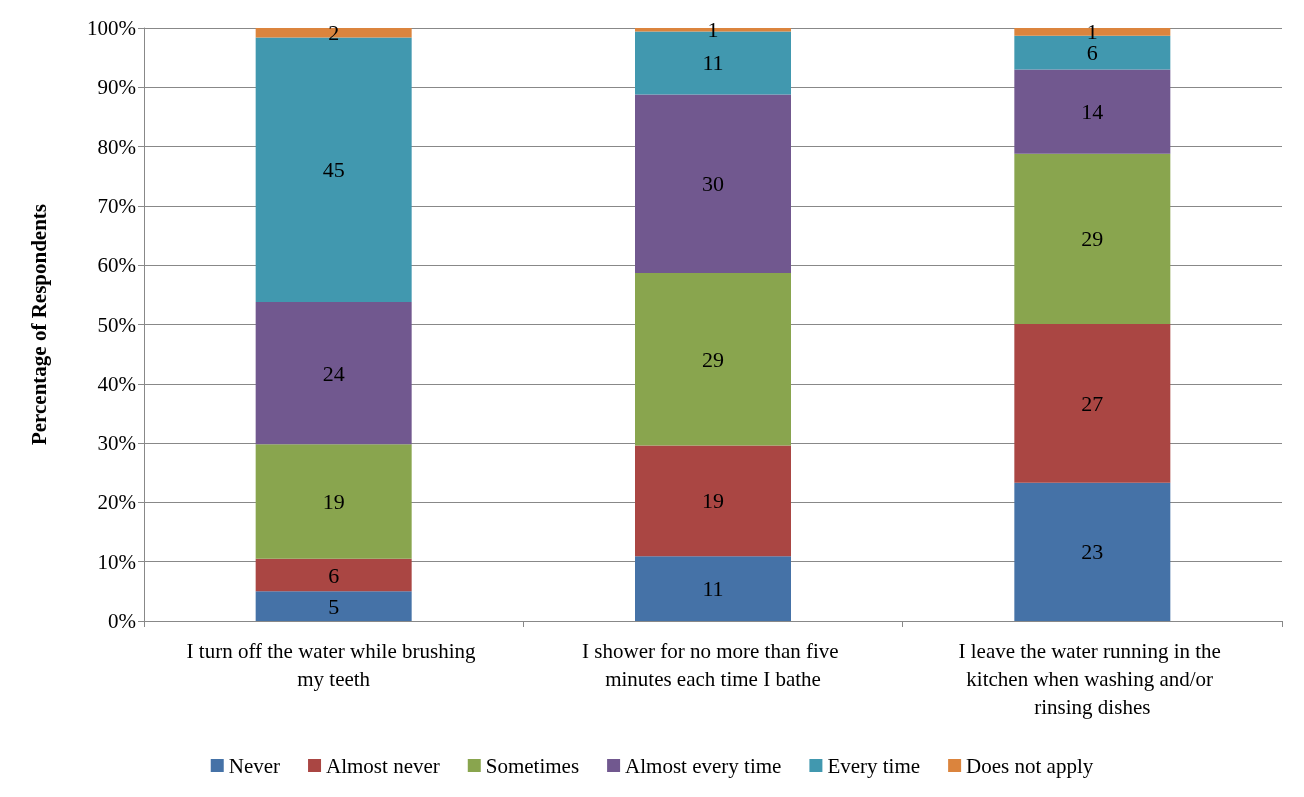 The image size is (1304, 797). I want to click on data-label: 14, so click(1092, 112).